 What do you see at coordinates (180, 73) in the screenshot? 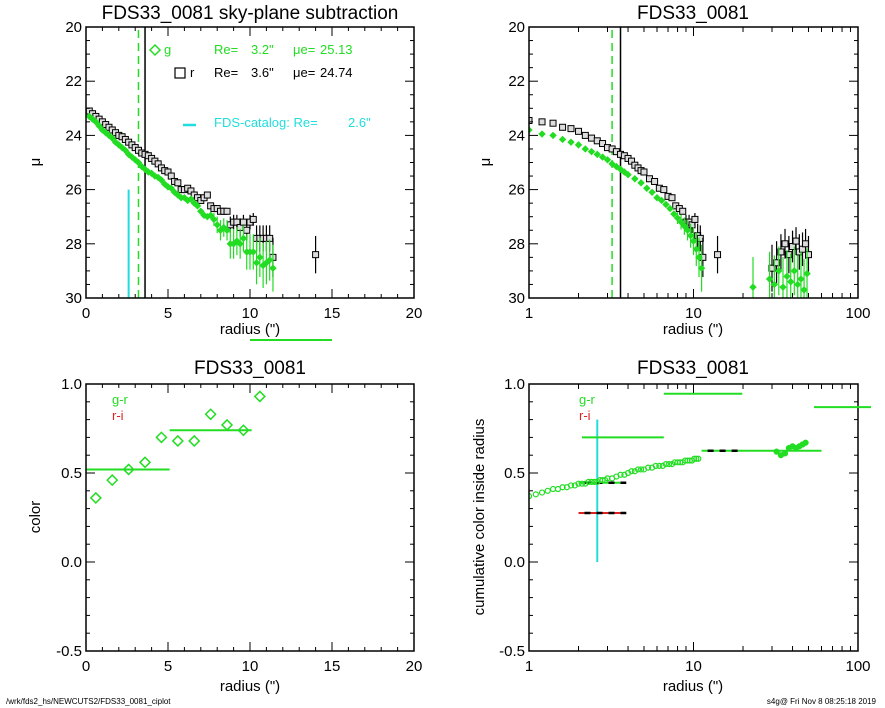
I see `legend-marker-r` at bounding box center [180, 73].